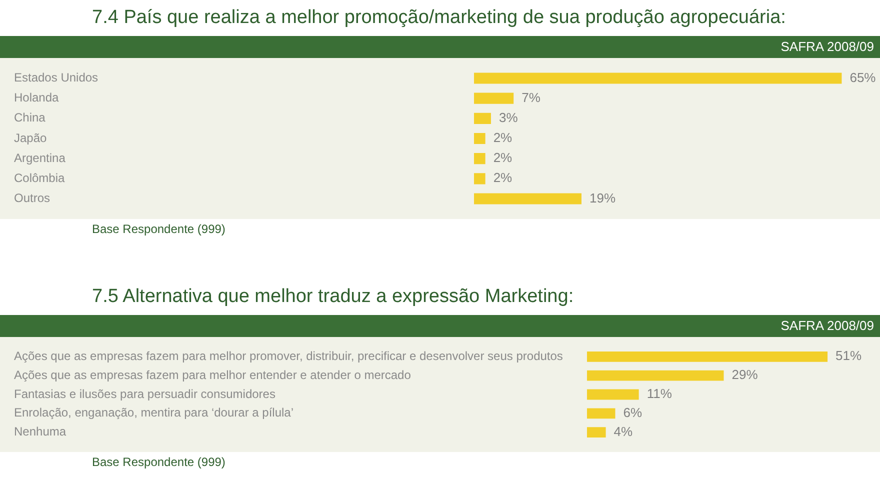 The height and width of the screenshot is (480, 880). Describe the element at coordinates (333, 297) in the screenshot. I see `text: 7.5 Alternativa que melhor traduz a expressão Marketing:` at that location.